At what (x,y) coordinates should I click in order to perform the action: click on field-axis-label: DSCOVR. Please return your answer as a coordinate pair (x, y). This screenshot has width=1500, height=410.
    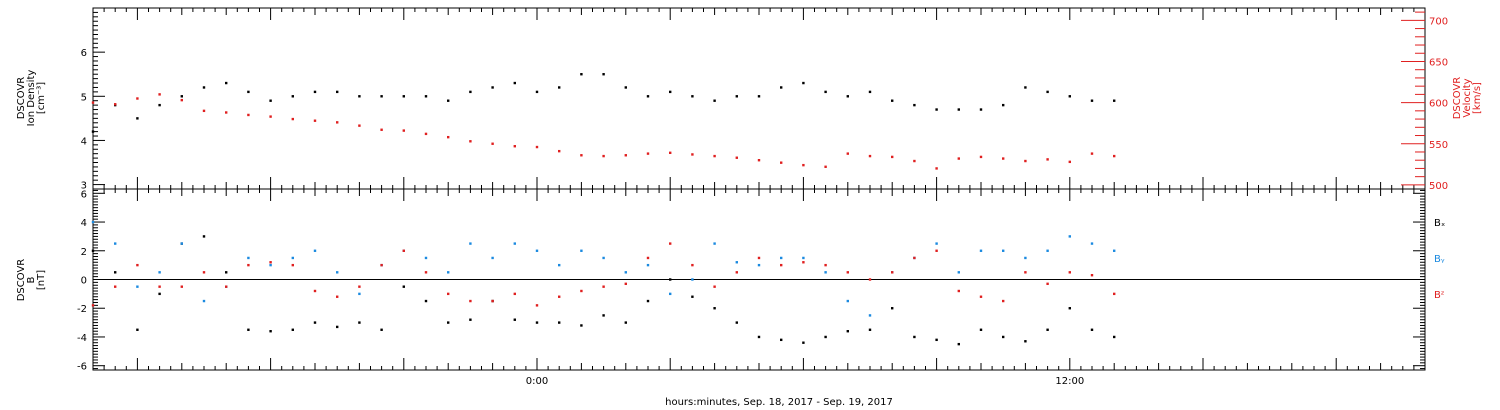
    Looking at the image, I should click on (21, 280).